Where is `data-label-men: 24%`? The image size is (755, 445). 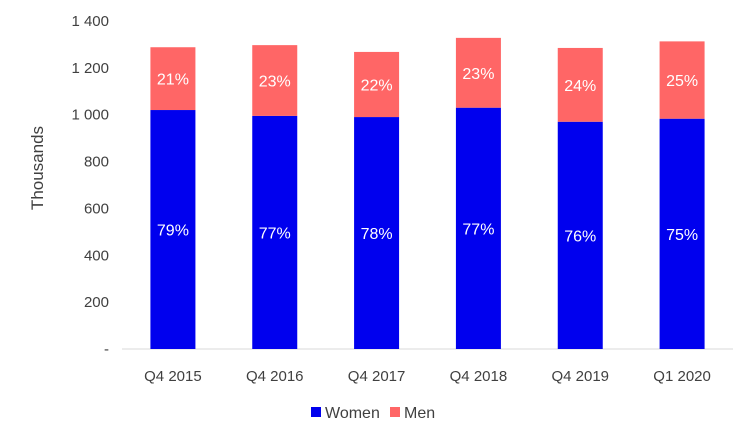
data-label-men: 24% is located at coordinates (580, 86).